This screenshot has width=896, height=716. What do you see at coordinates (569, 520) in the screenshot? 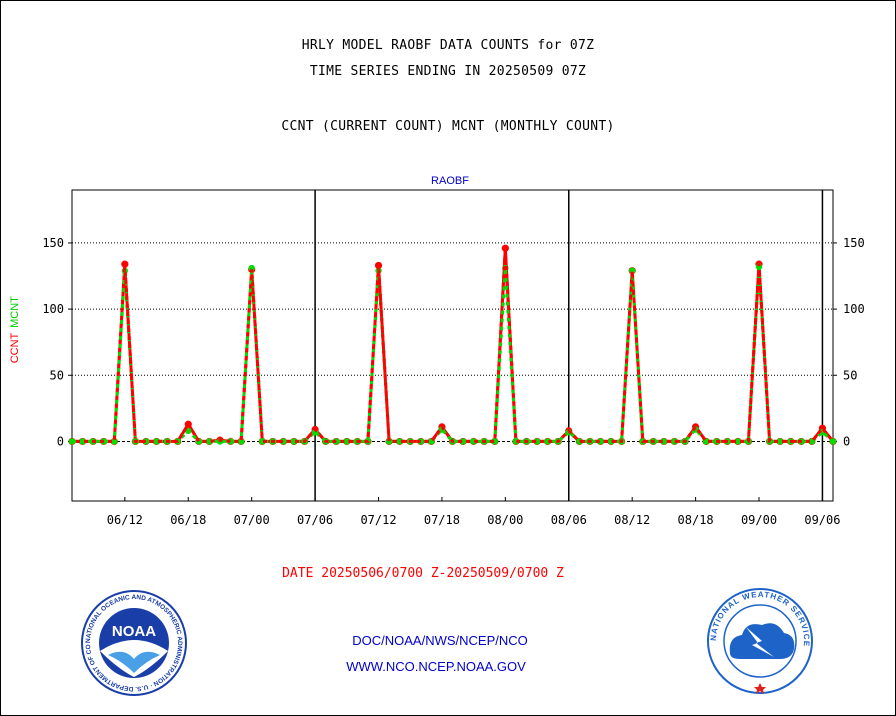
I see `x-tick-label: 08/06` at bounding box center [569, 520].